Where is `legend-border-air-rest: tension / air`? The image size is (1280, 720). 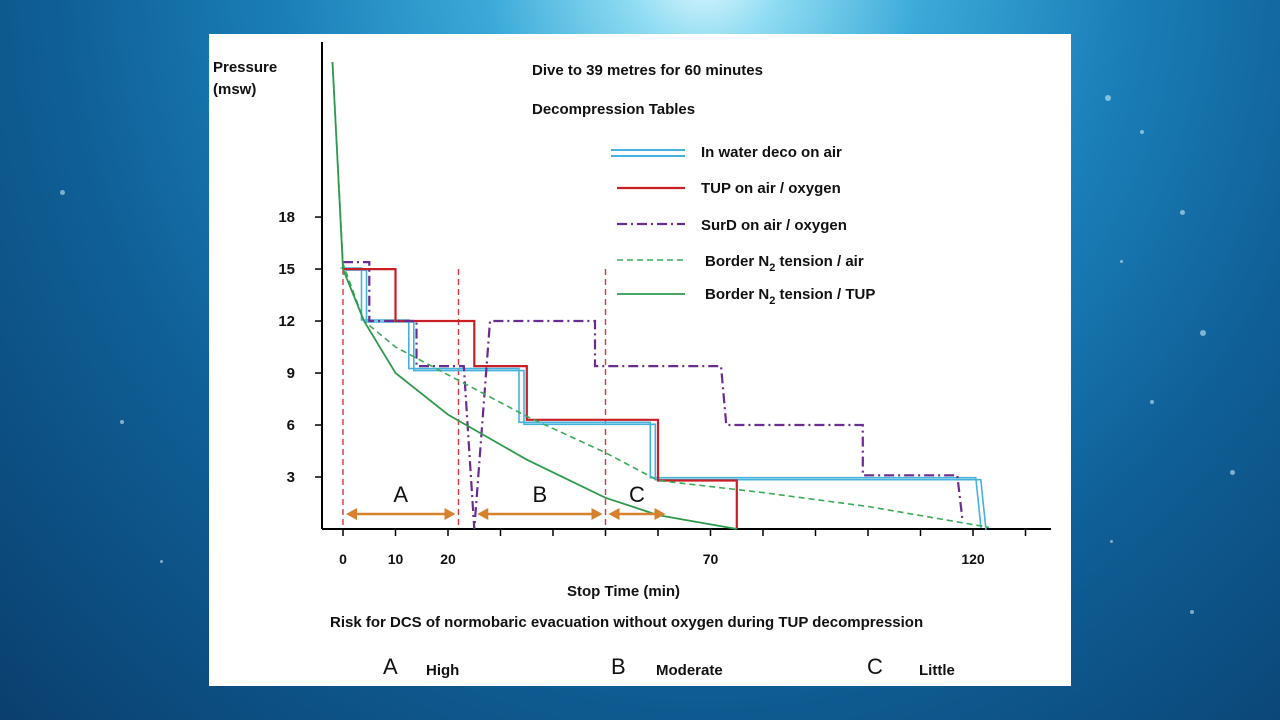
legend-border-air-rest: tension / air is located at coordinates (819, 261).